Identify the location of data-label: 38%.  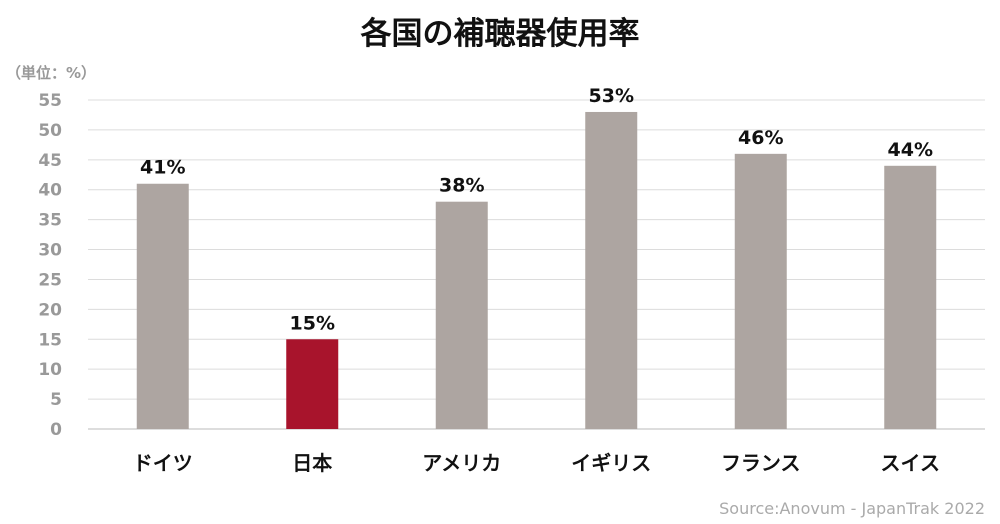
(461, 186).